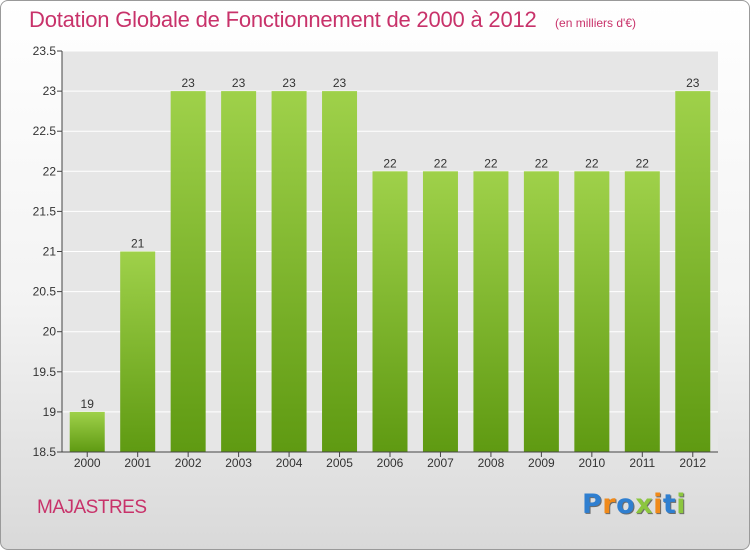  What do you see at coordinates (491, 463) in the screenshot?
I see `x-tick-label: 2008` at bounding box center [491, 463].